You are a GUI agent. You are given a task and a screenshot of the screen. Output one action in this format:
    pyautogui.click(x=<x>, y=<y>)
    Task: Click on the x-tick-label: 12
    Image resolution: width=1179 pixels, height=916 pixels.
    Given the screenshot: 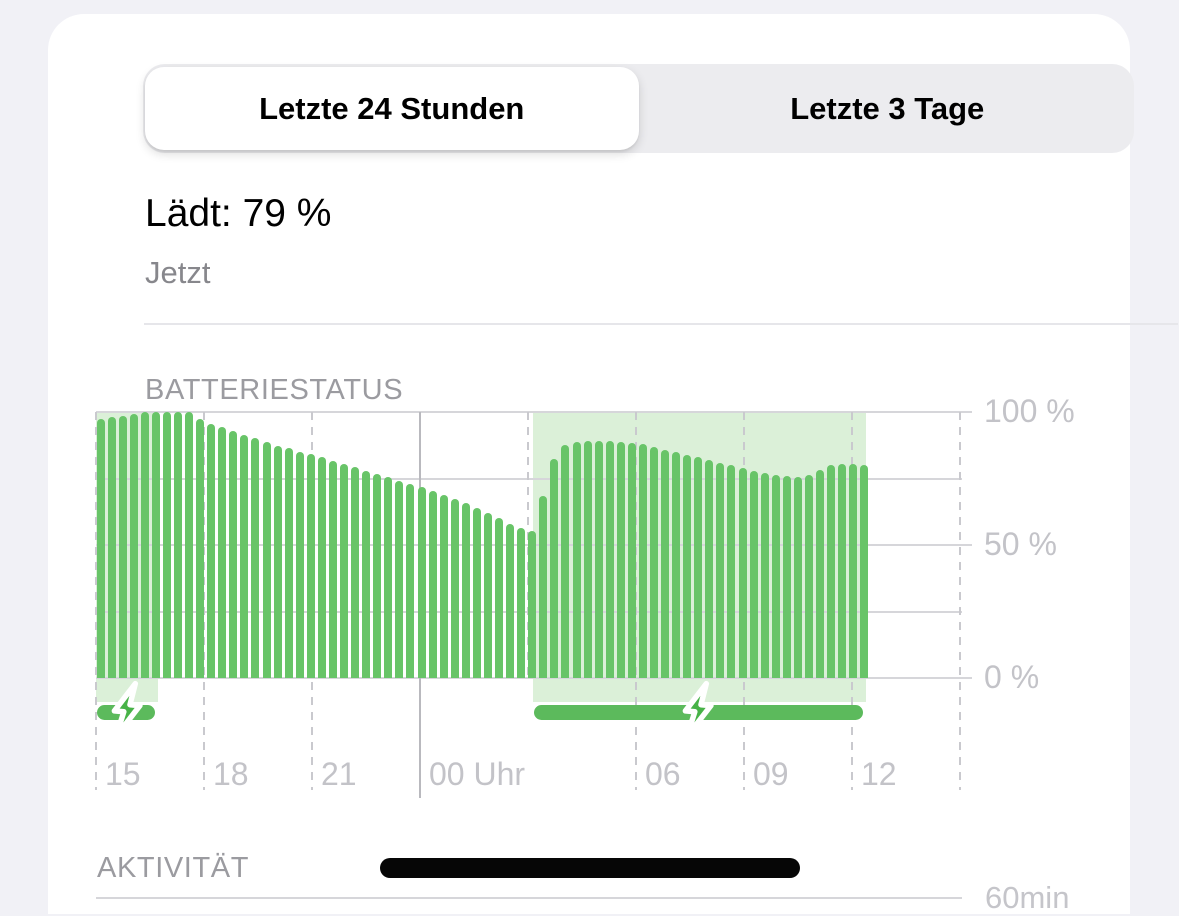 What is the action you would take?
    pyautogui.click(x=879, y=774)
    